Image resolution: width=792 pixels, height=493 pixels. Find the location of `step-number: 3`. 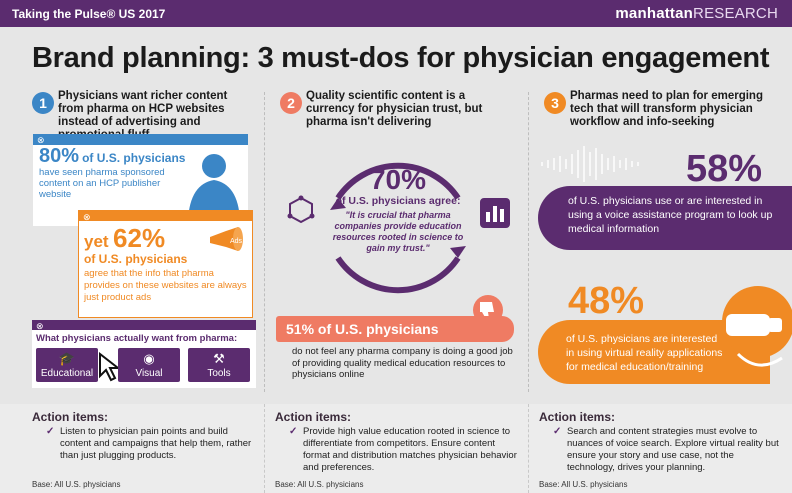

step-number: 3 is located at coordinates (555, 103).